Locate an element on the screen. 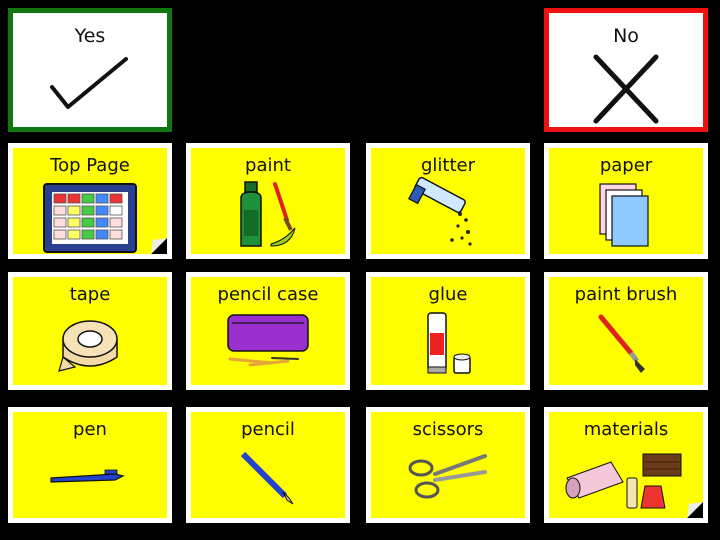 This screenshot has height=540, width=720. tile-label: pen is located at coordinates (90, 429).